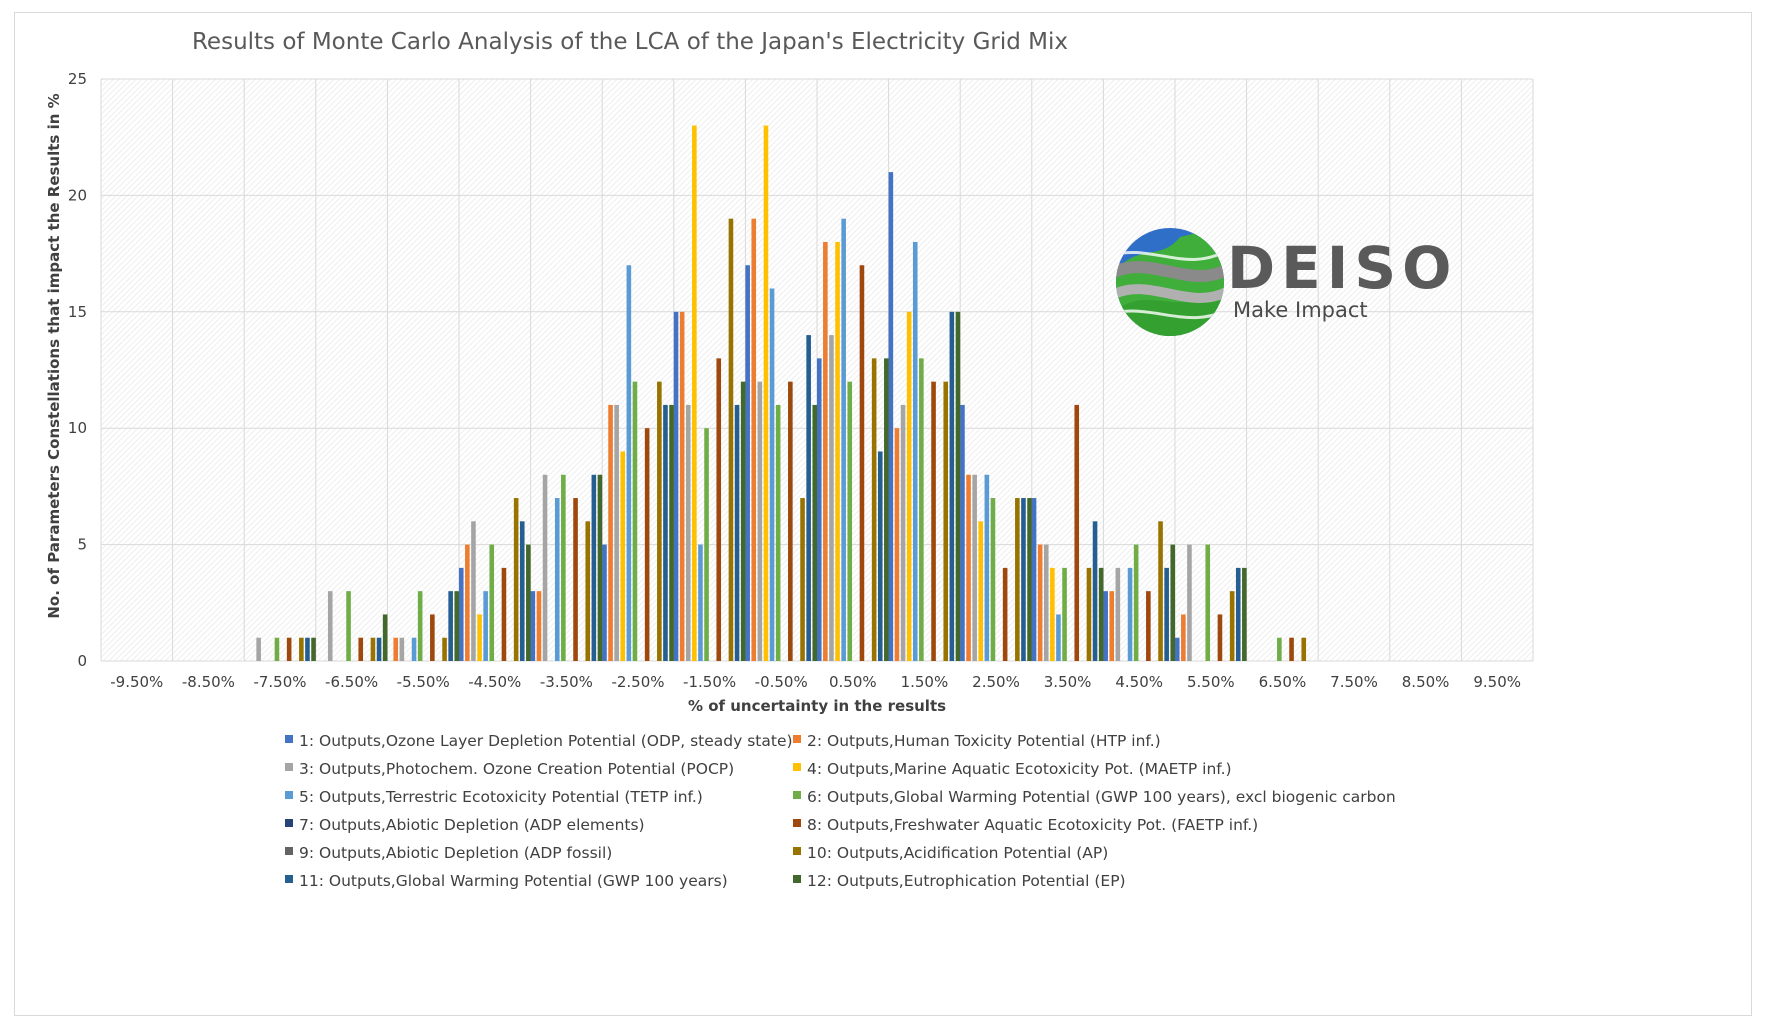  Describe the element at coordinates (77, 428) in the screenshot. I see `y-tick-label: 10` at that location.